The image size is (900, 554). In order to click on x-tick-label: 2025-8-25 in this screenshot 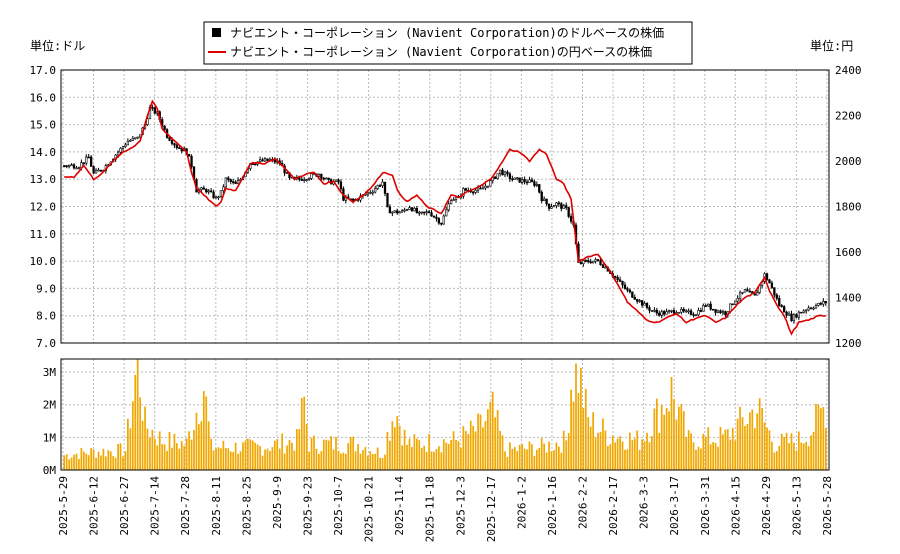, I will do `click(246, 506)`.